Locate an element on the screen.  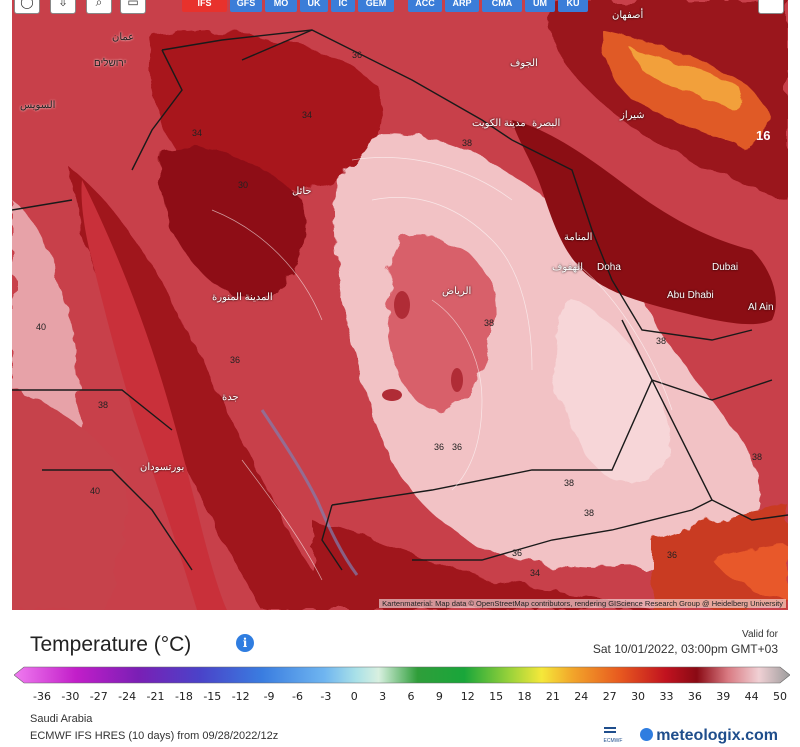
model-tab-gfs: GFS is located at coordinates (246, 6).